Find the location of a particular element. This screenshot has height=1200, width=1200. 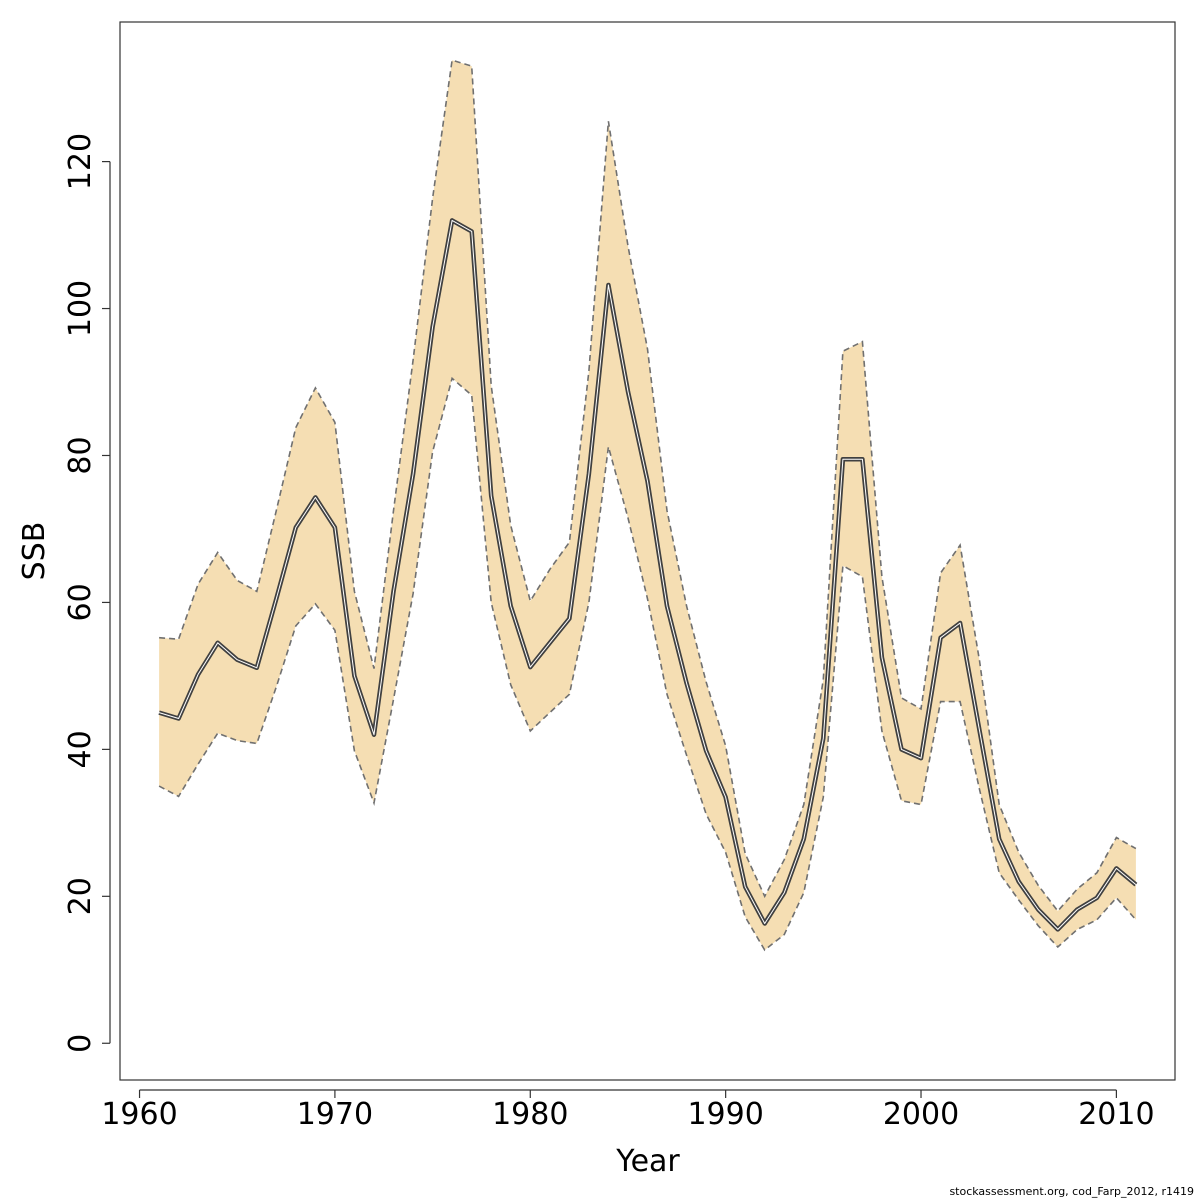

y-tick-label: 100 is located at coordinates (80, 308).